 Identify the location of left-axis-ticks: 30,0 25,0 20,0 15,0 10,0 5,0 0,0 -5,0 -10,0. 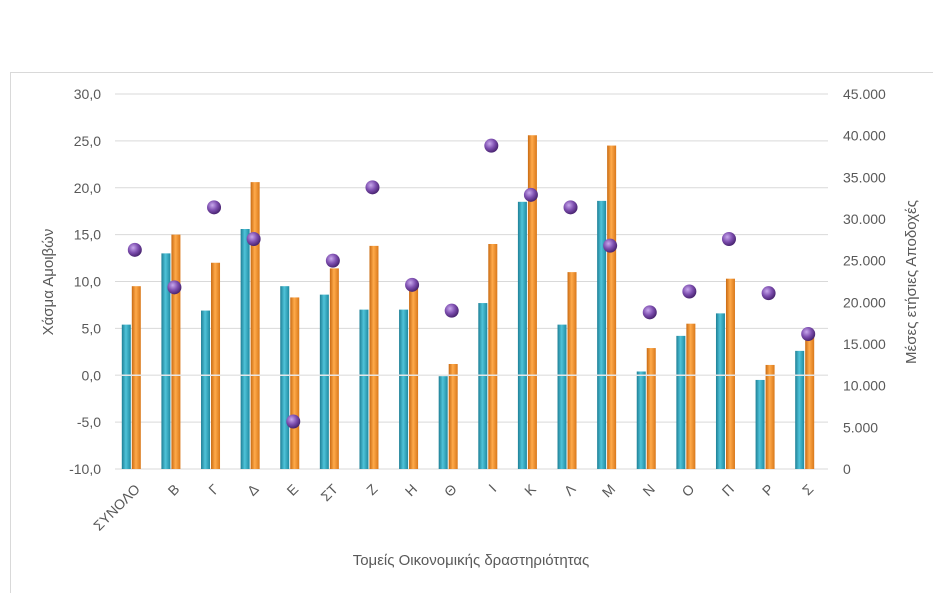
(85, 281).